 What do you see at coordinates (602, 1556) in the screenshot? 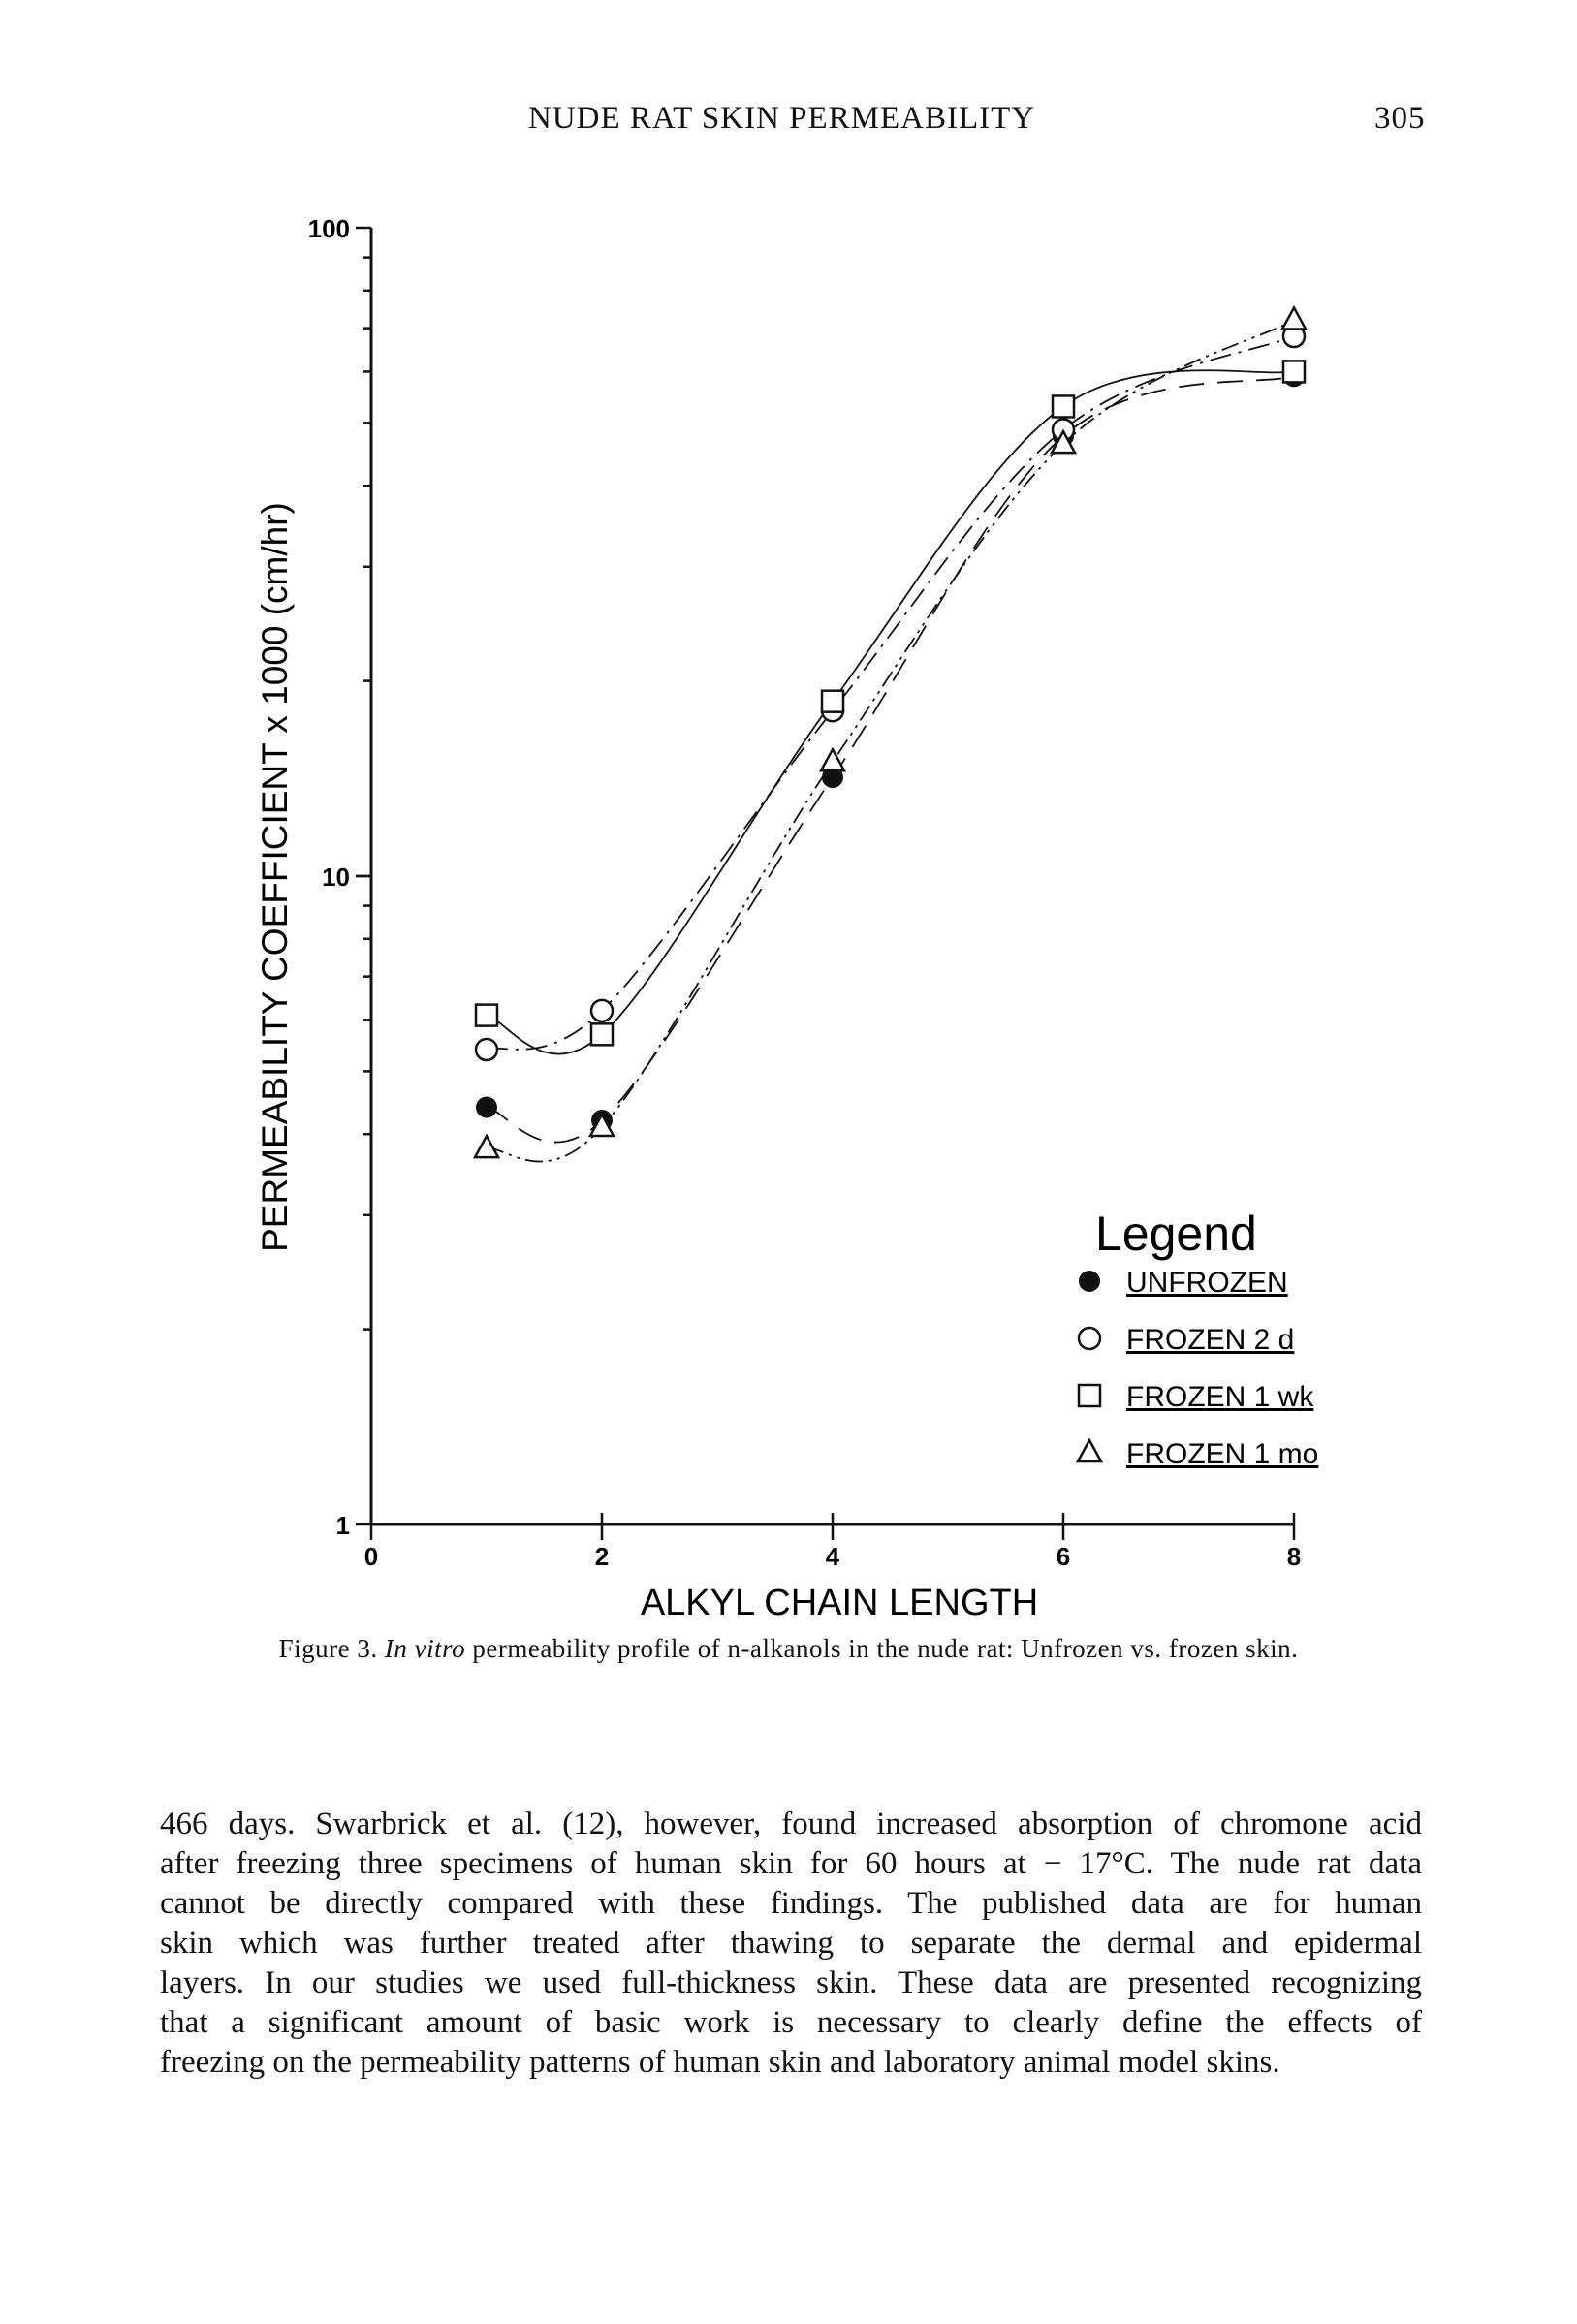
I see `x-tick-label: 2` at bounding box center [602, 1556].